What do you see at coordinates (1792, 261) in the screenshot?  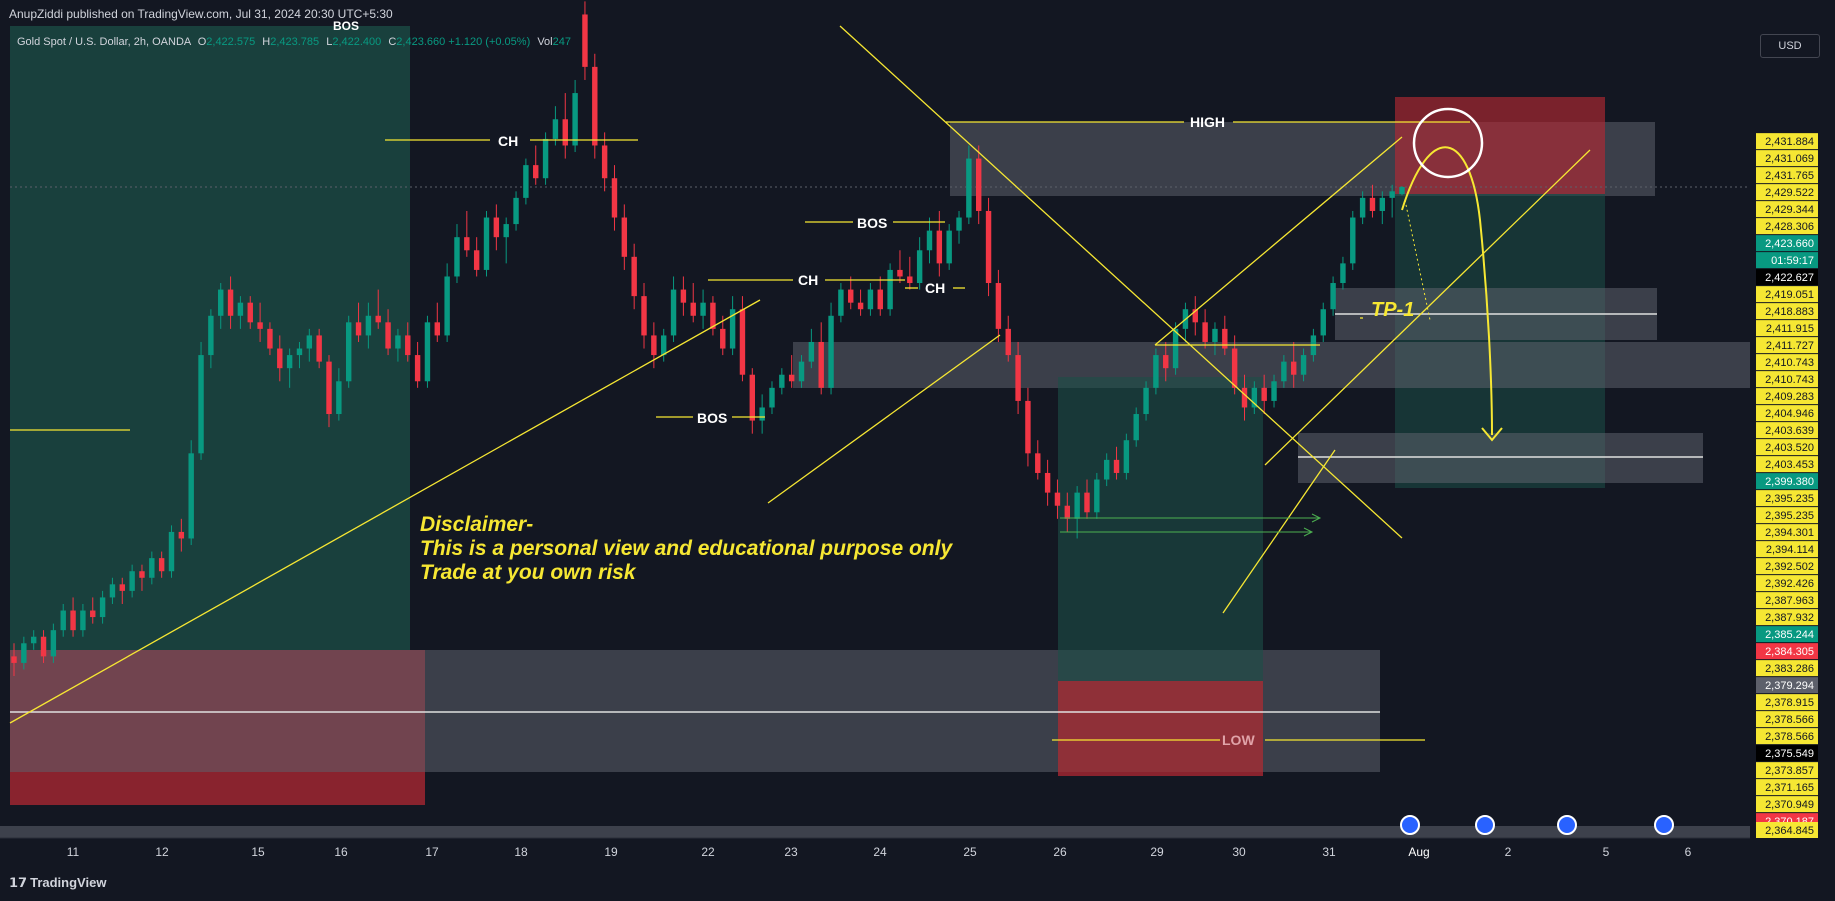 I see `price-label: 01:59:17` at bounding box center [1792, 261].